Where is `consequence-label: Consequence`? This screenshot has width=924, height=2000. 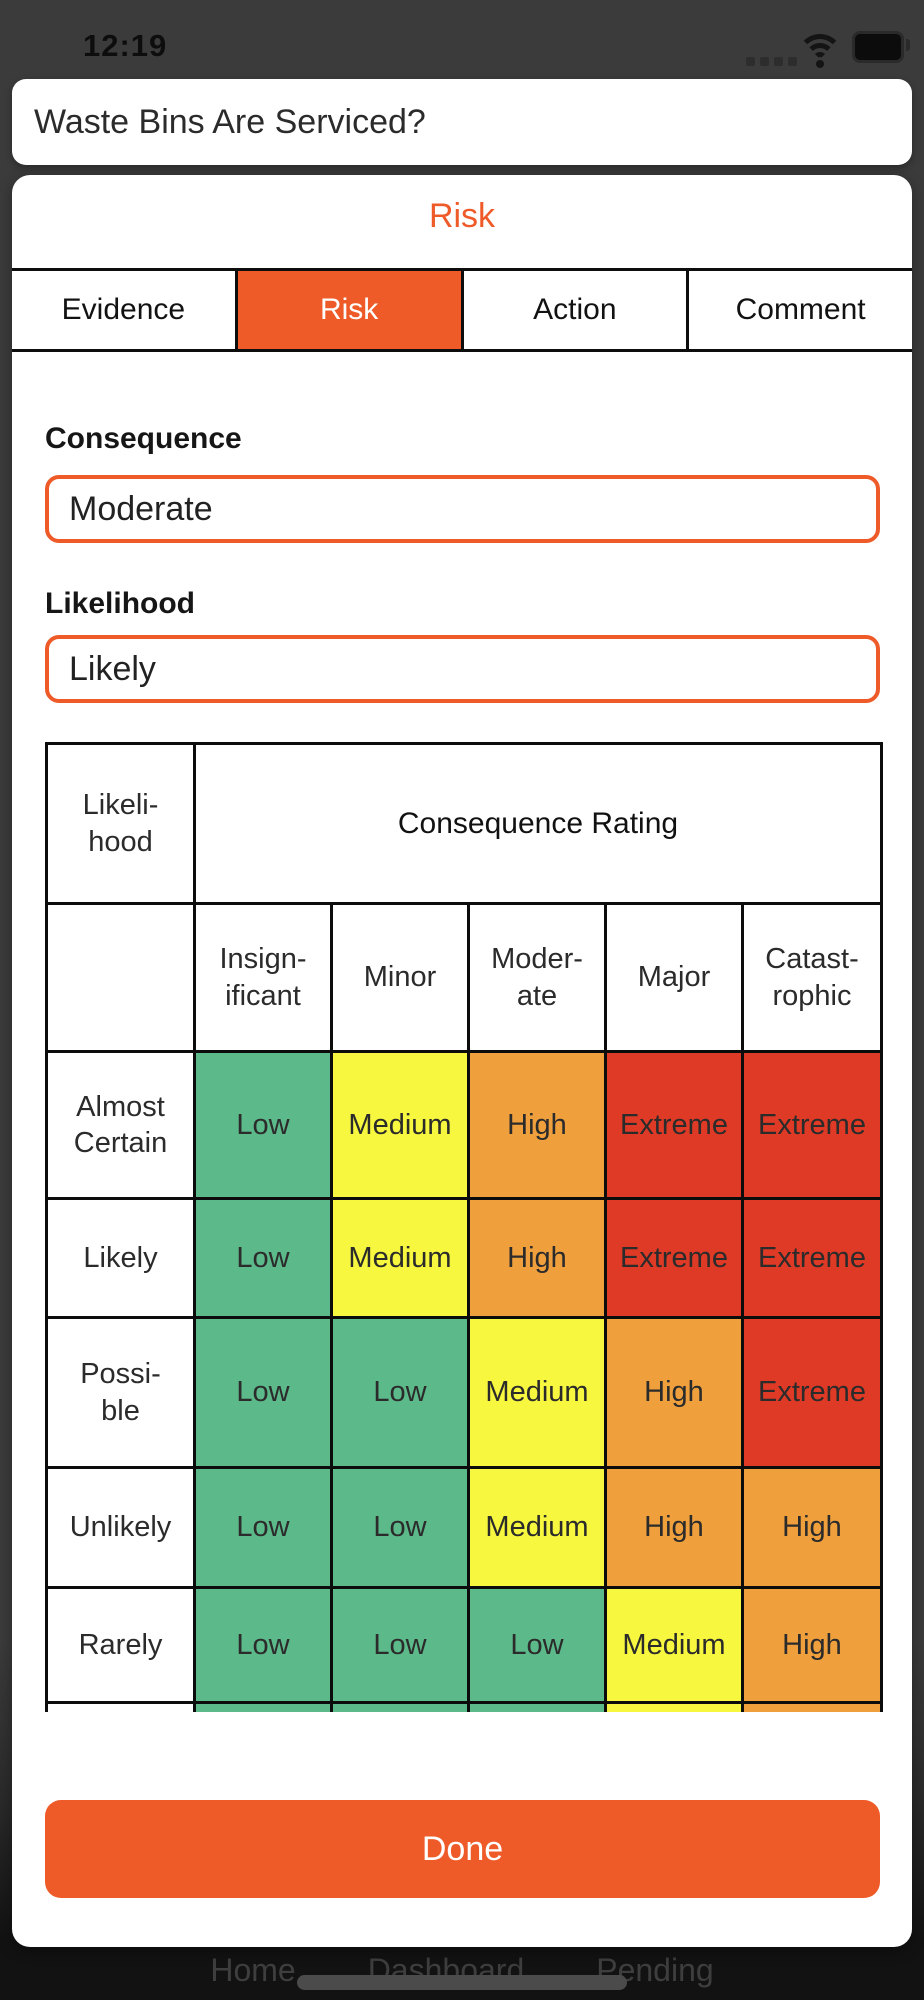 consequence-label: Consequence is located at coordinates (143, 438).